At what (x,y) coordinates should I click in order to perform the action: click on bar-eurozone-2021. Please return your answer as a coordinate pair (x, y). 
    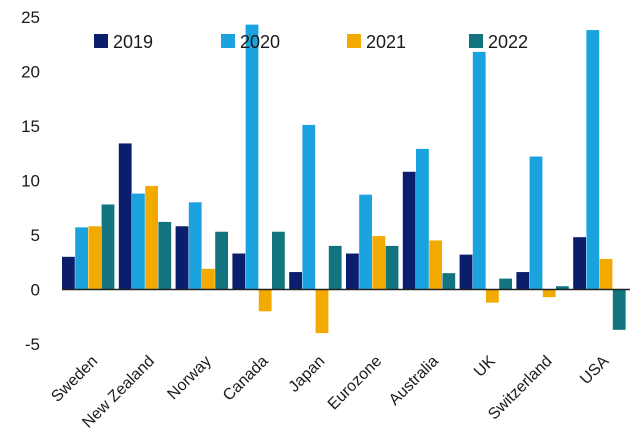
    Looking at the image, I should click on (379, 263).